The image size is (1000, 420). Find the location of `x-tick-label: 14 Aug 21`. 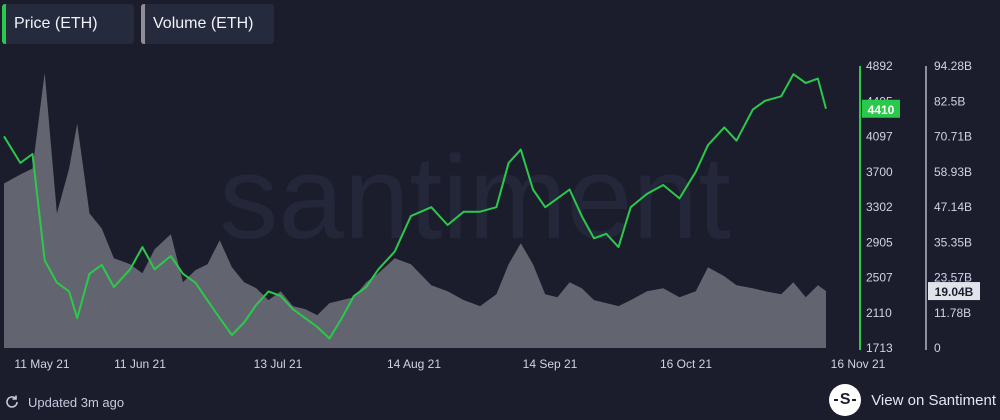

x-tick-label: 14 Aug 21 is located at coordinates (414, 364).